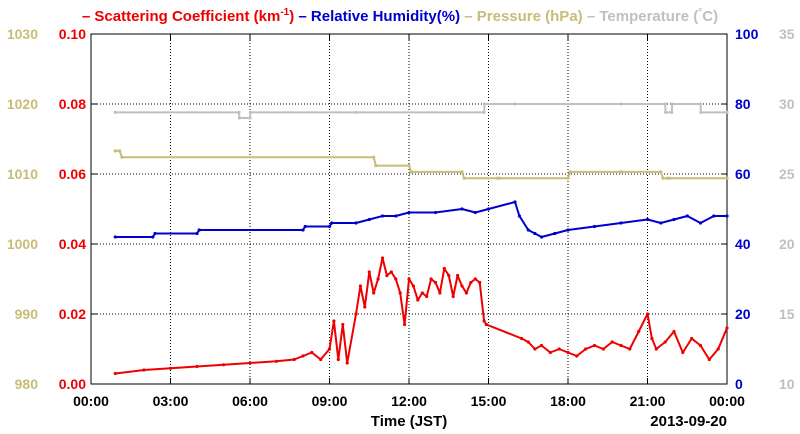 This screenshot has height=434, width=800. I want to click on x-tick-label: 06:00, so click(250, 401).